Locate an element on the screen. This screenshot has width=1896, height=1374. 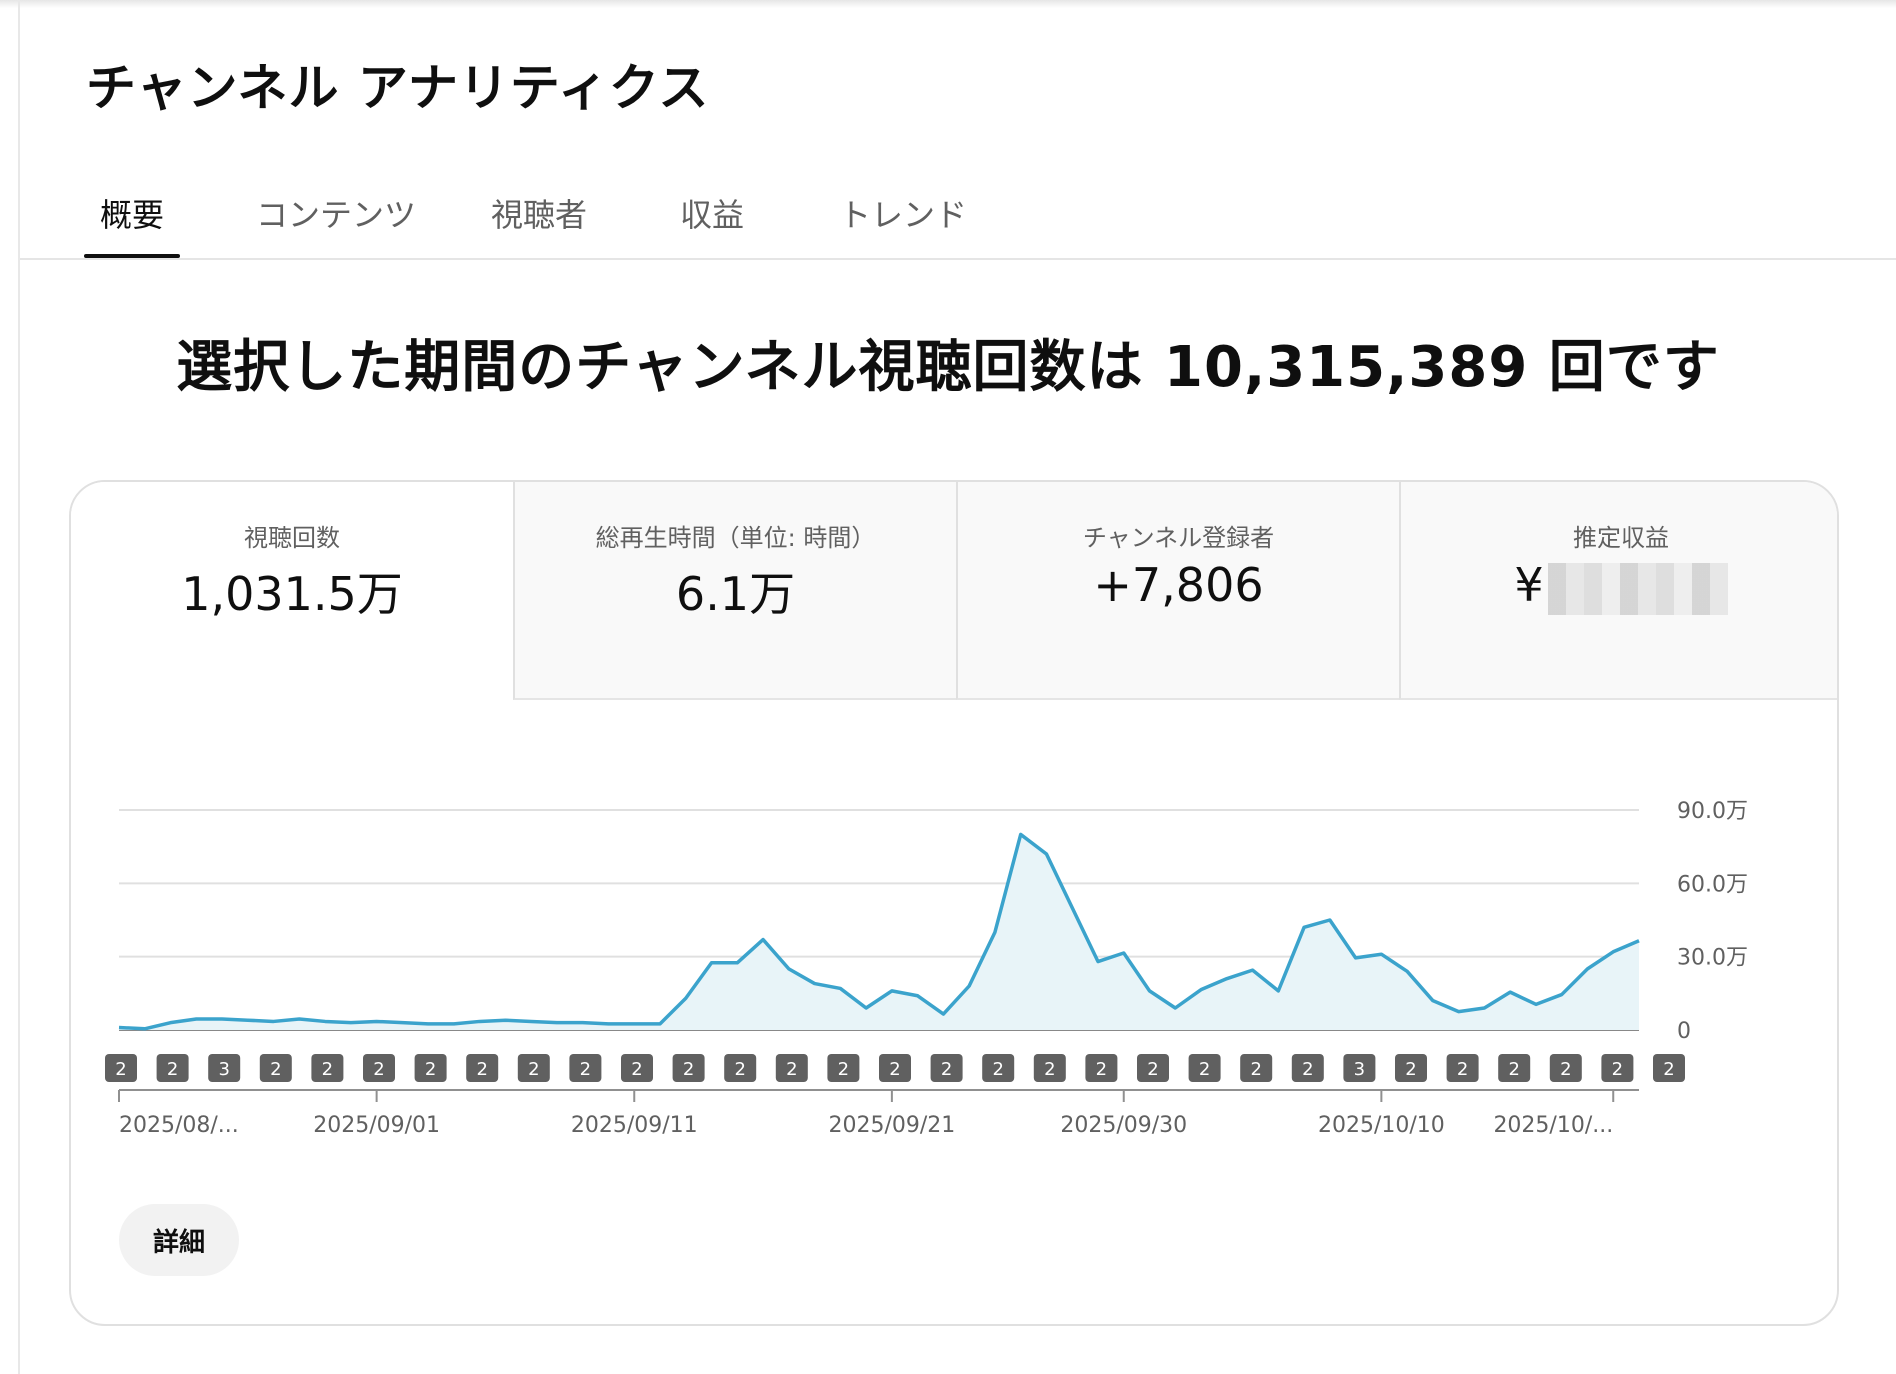
tab-label: 概要 is located at coordinates (131, 215).